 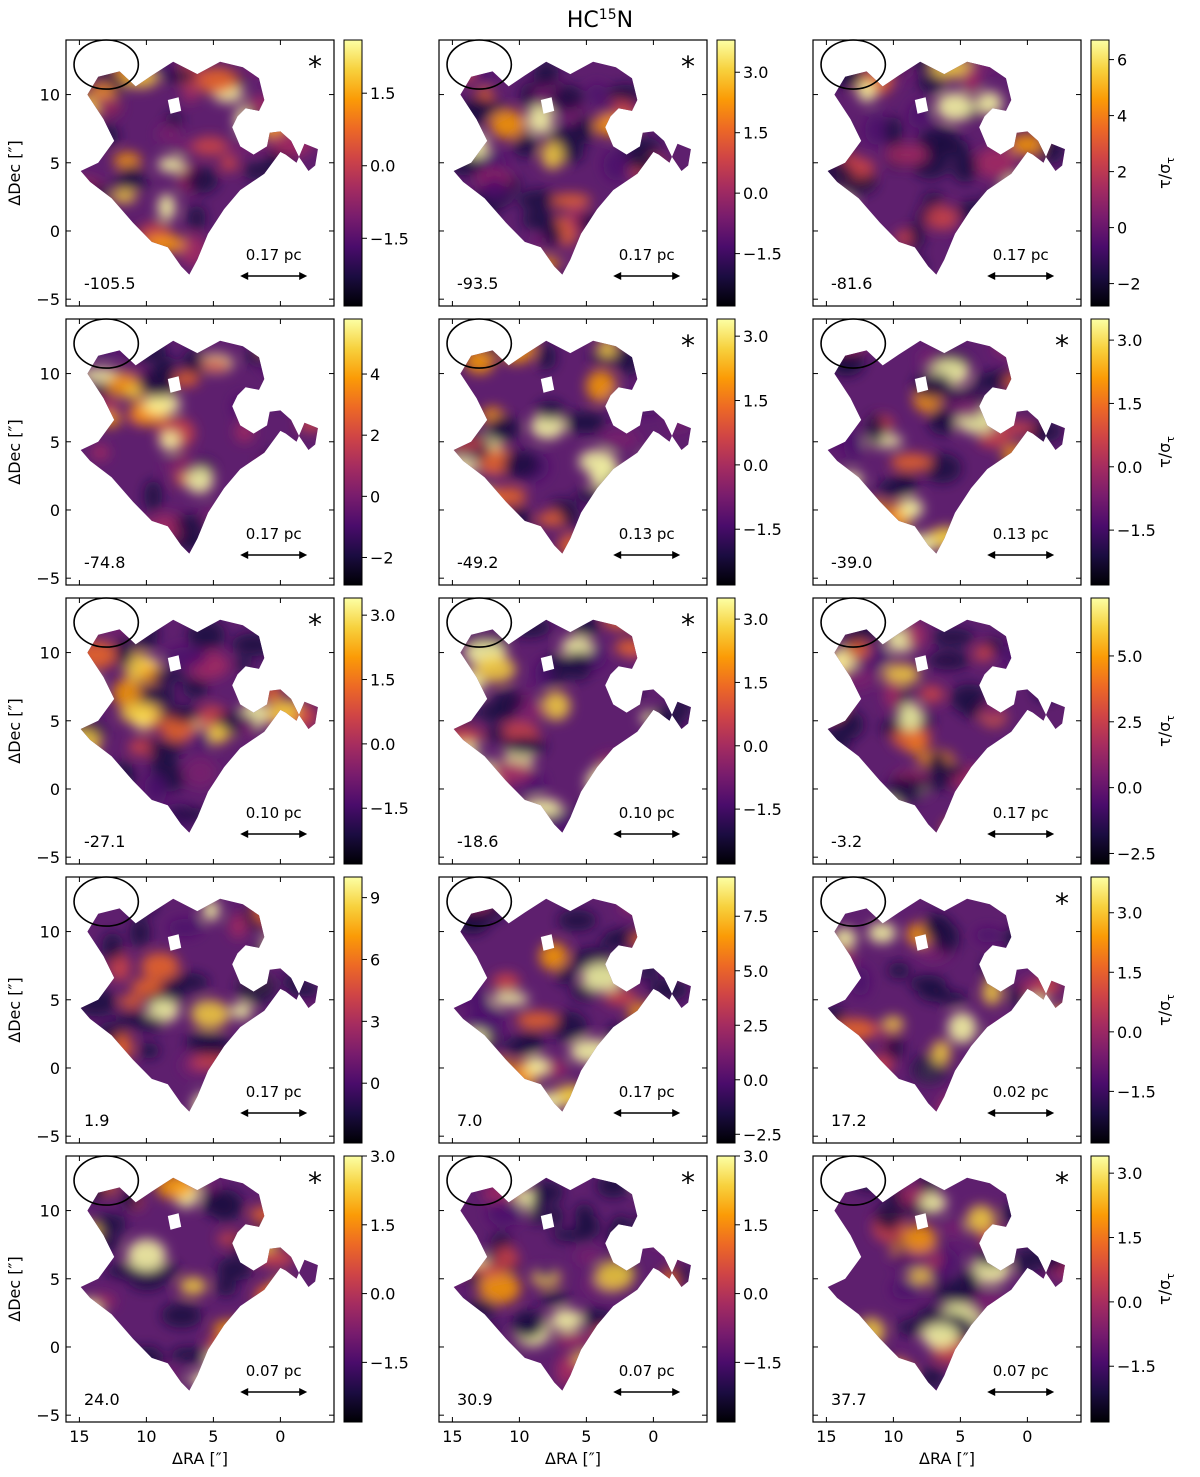 I want to click on scale-label: 0.13 pc, so click(x=647, y=534).